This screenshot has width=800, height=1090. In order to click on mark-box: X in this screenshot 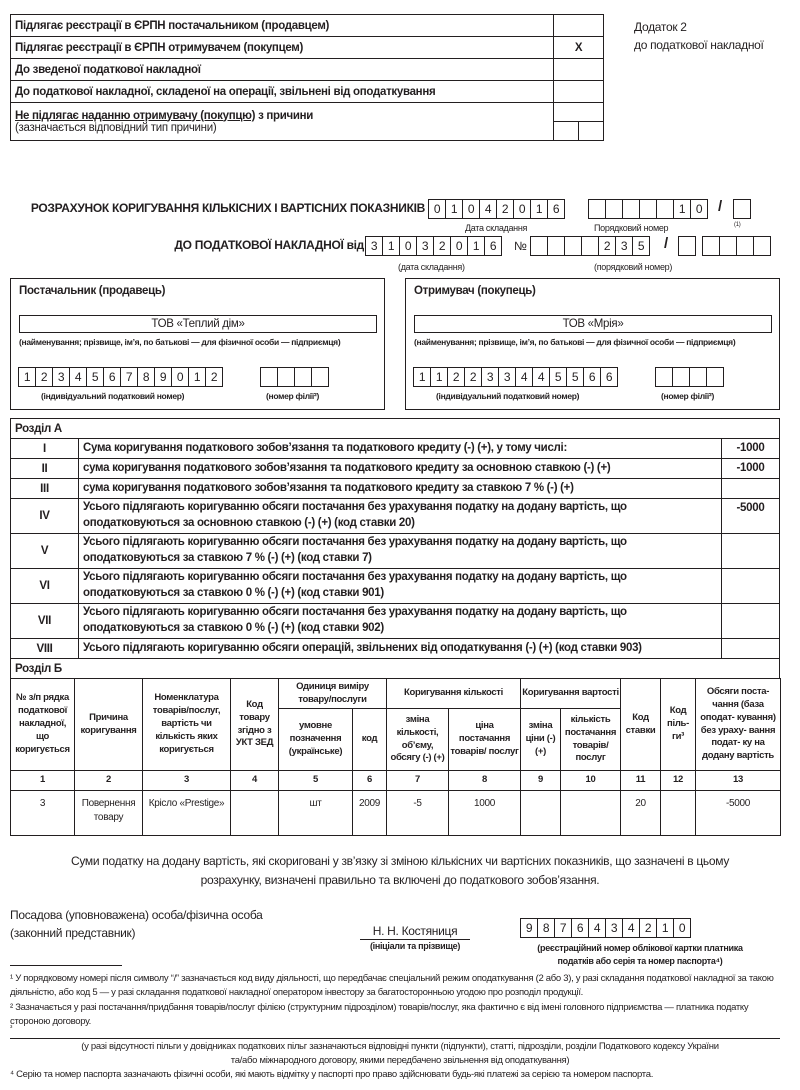, I will do `click(578, 47)`.